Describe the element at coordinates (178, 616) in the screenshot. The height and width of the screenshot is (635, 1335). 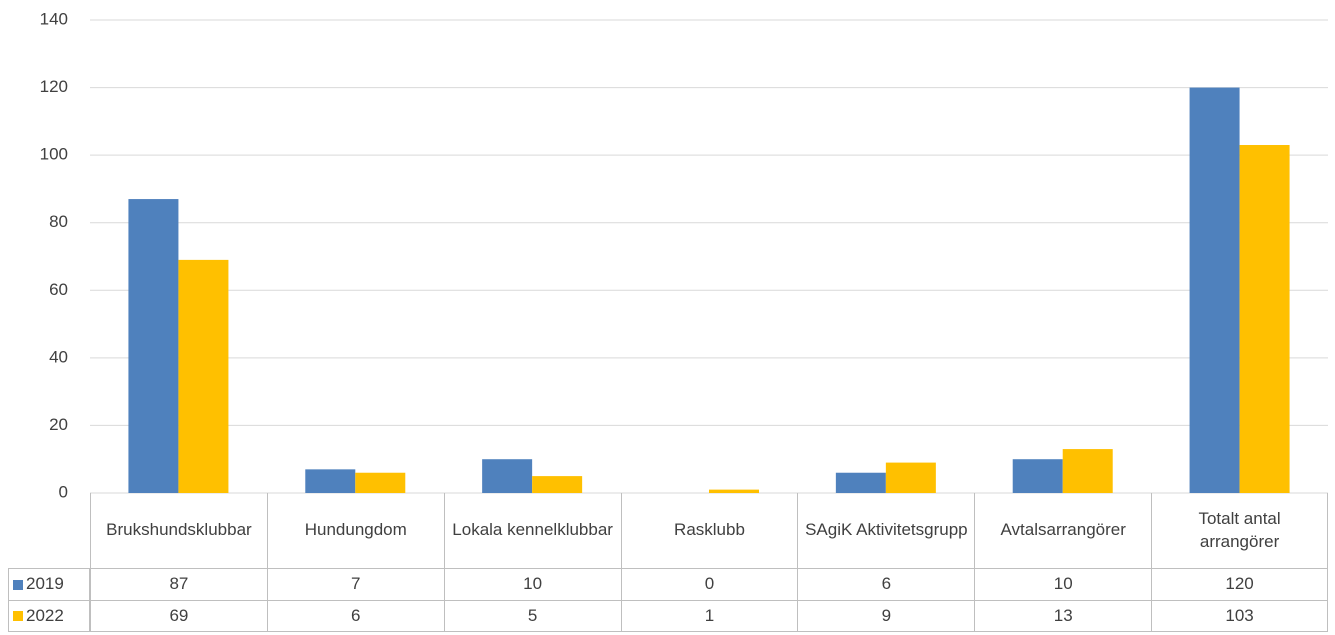
I see `table-value: 69` at that location.